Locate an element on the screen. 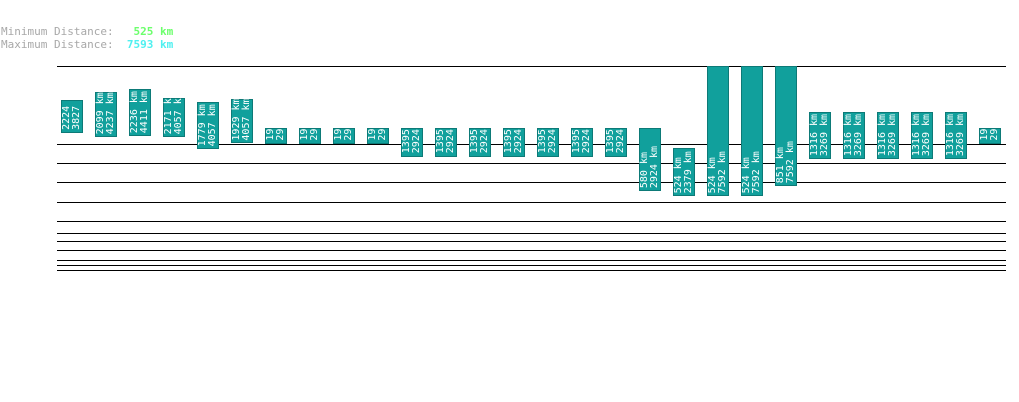  bar-min-label: 2099 km is located at coordinates (100, 113).